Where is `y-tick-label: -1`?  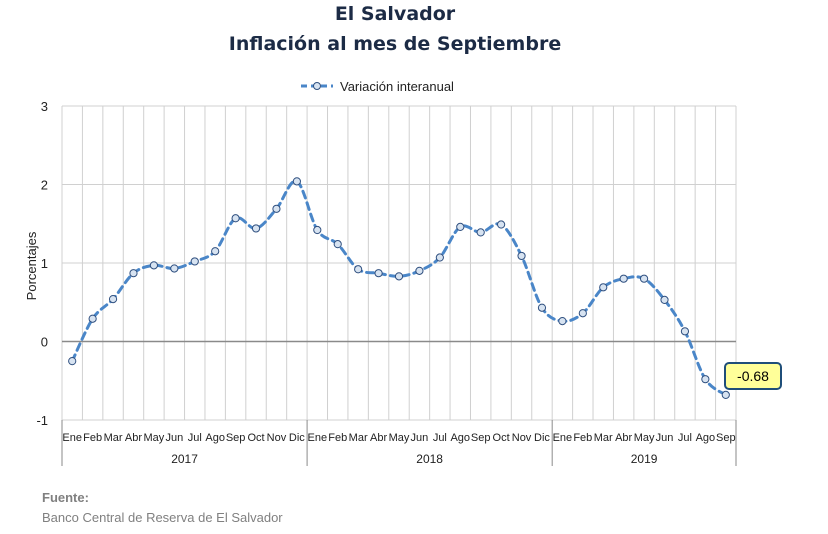 y-tick-label: -1 is located at coordinates (42, 420).